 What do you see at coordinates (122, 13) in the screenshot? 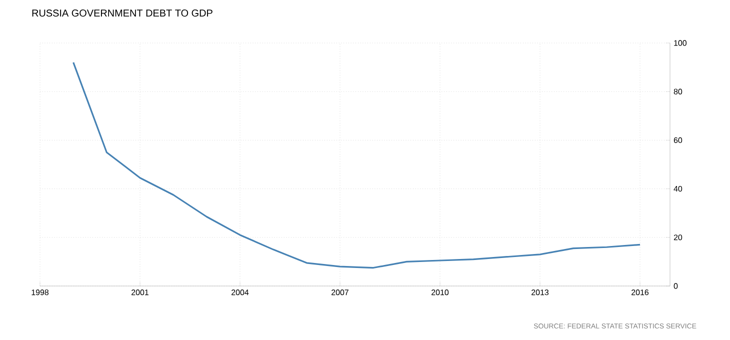
I see `chart-title: RUSSIA GOVERNMENT DEBT TO GDP` at bounding box center [122, 13].